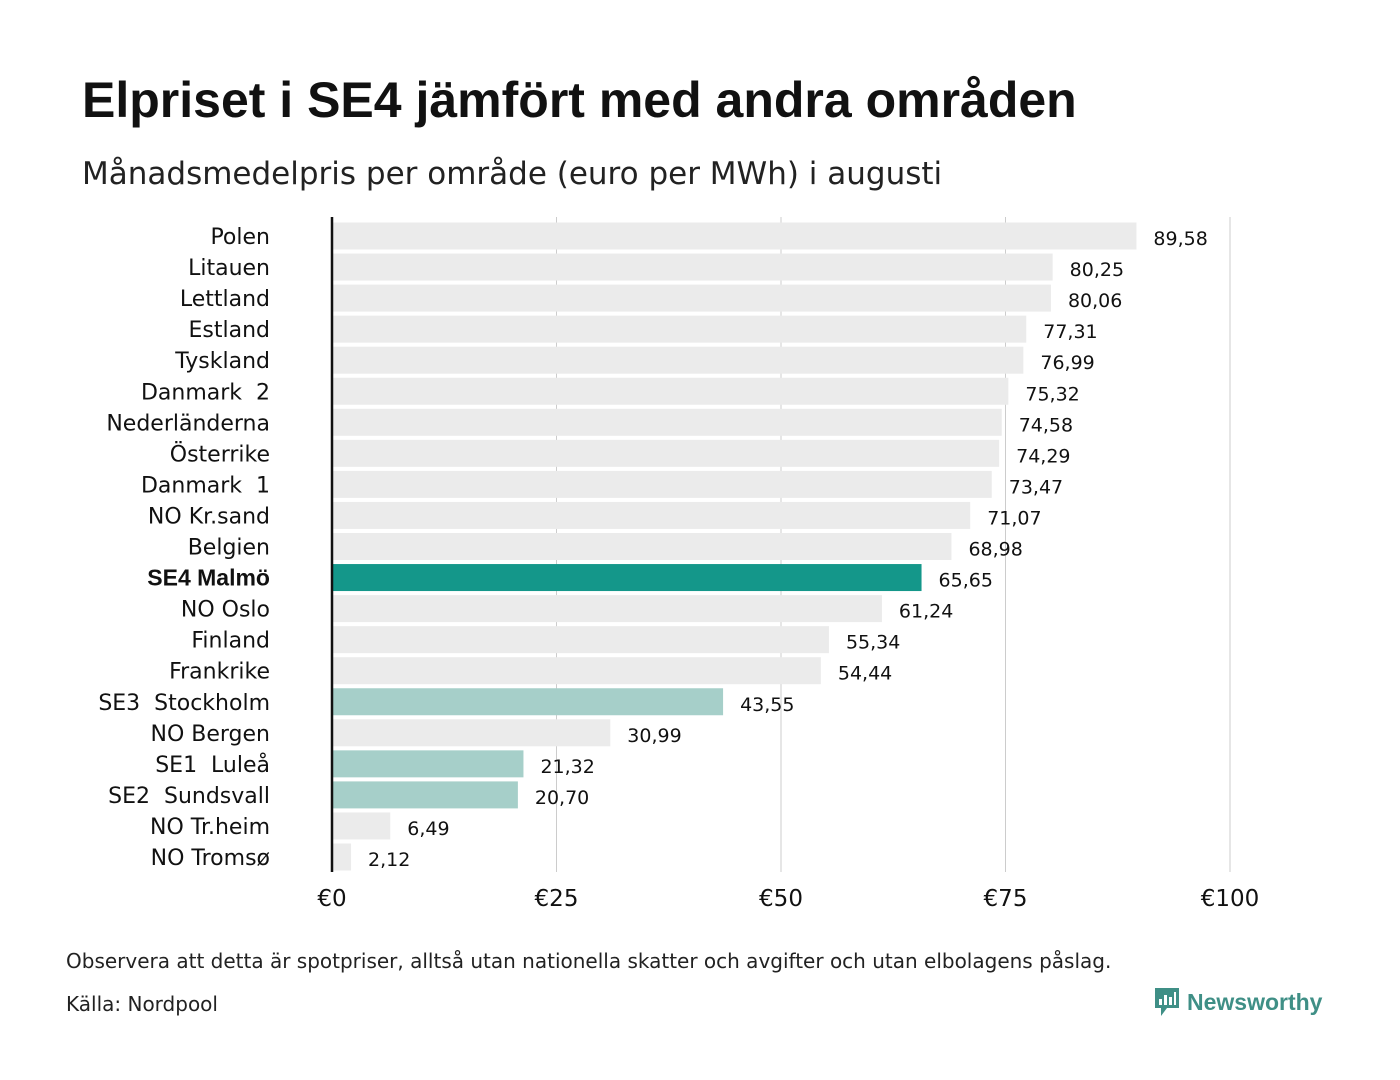 The width and height of the screenshot is (1400, 1080). I want to click on category-label: SE3 Stockholm, so click(184, 703).